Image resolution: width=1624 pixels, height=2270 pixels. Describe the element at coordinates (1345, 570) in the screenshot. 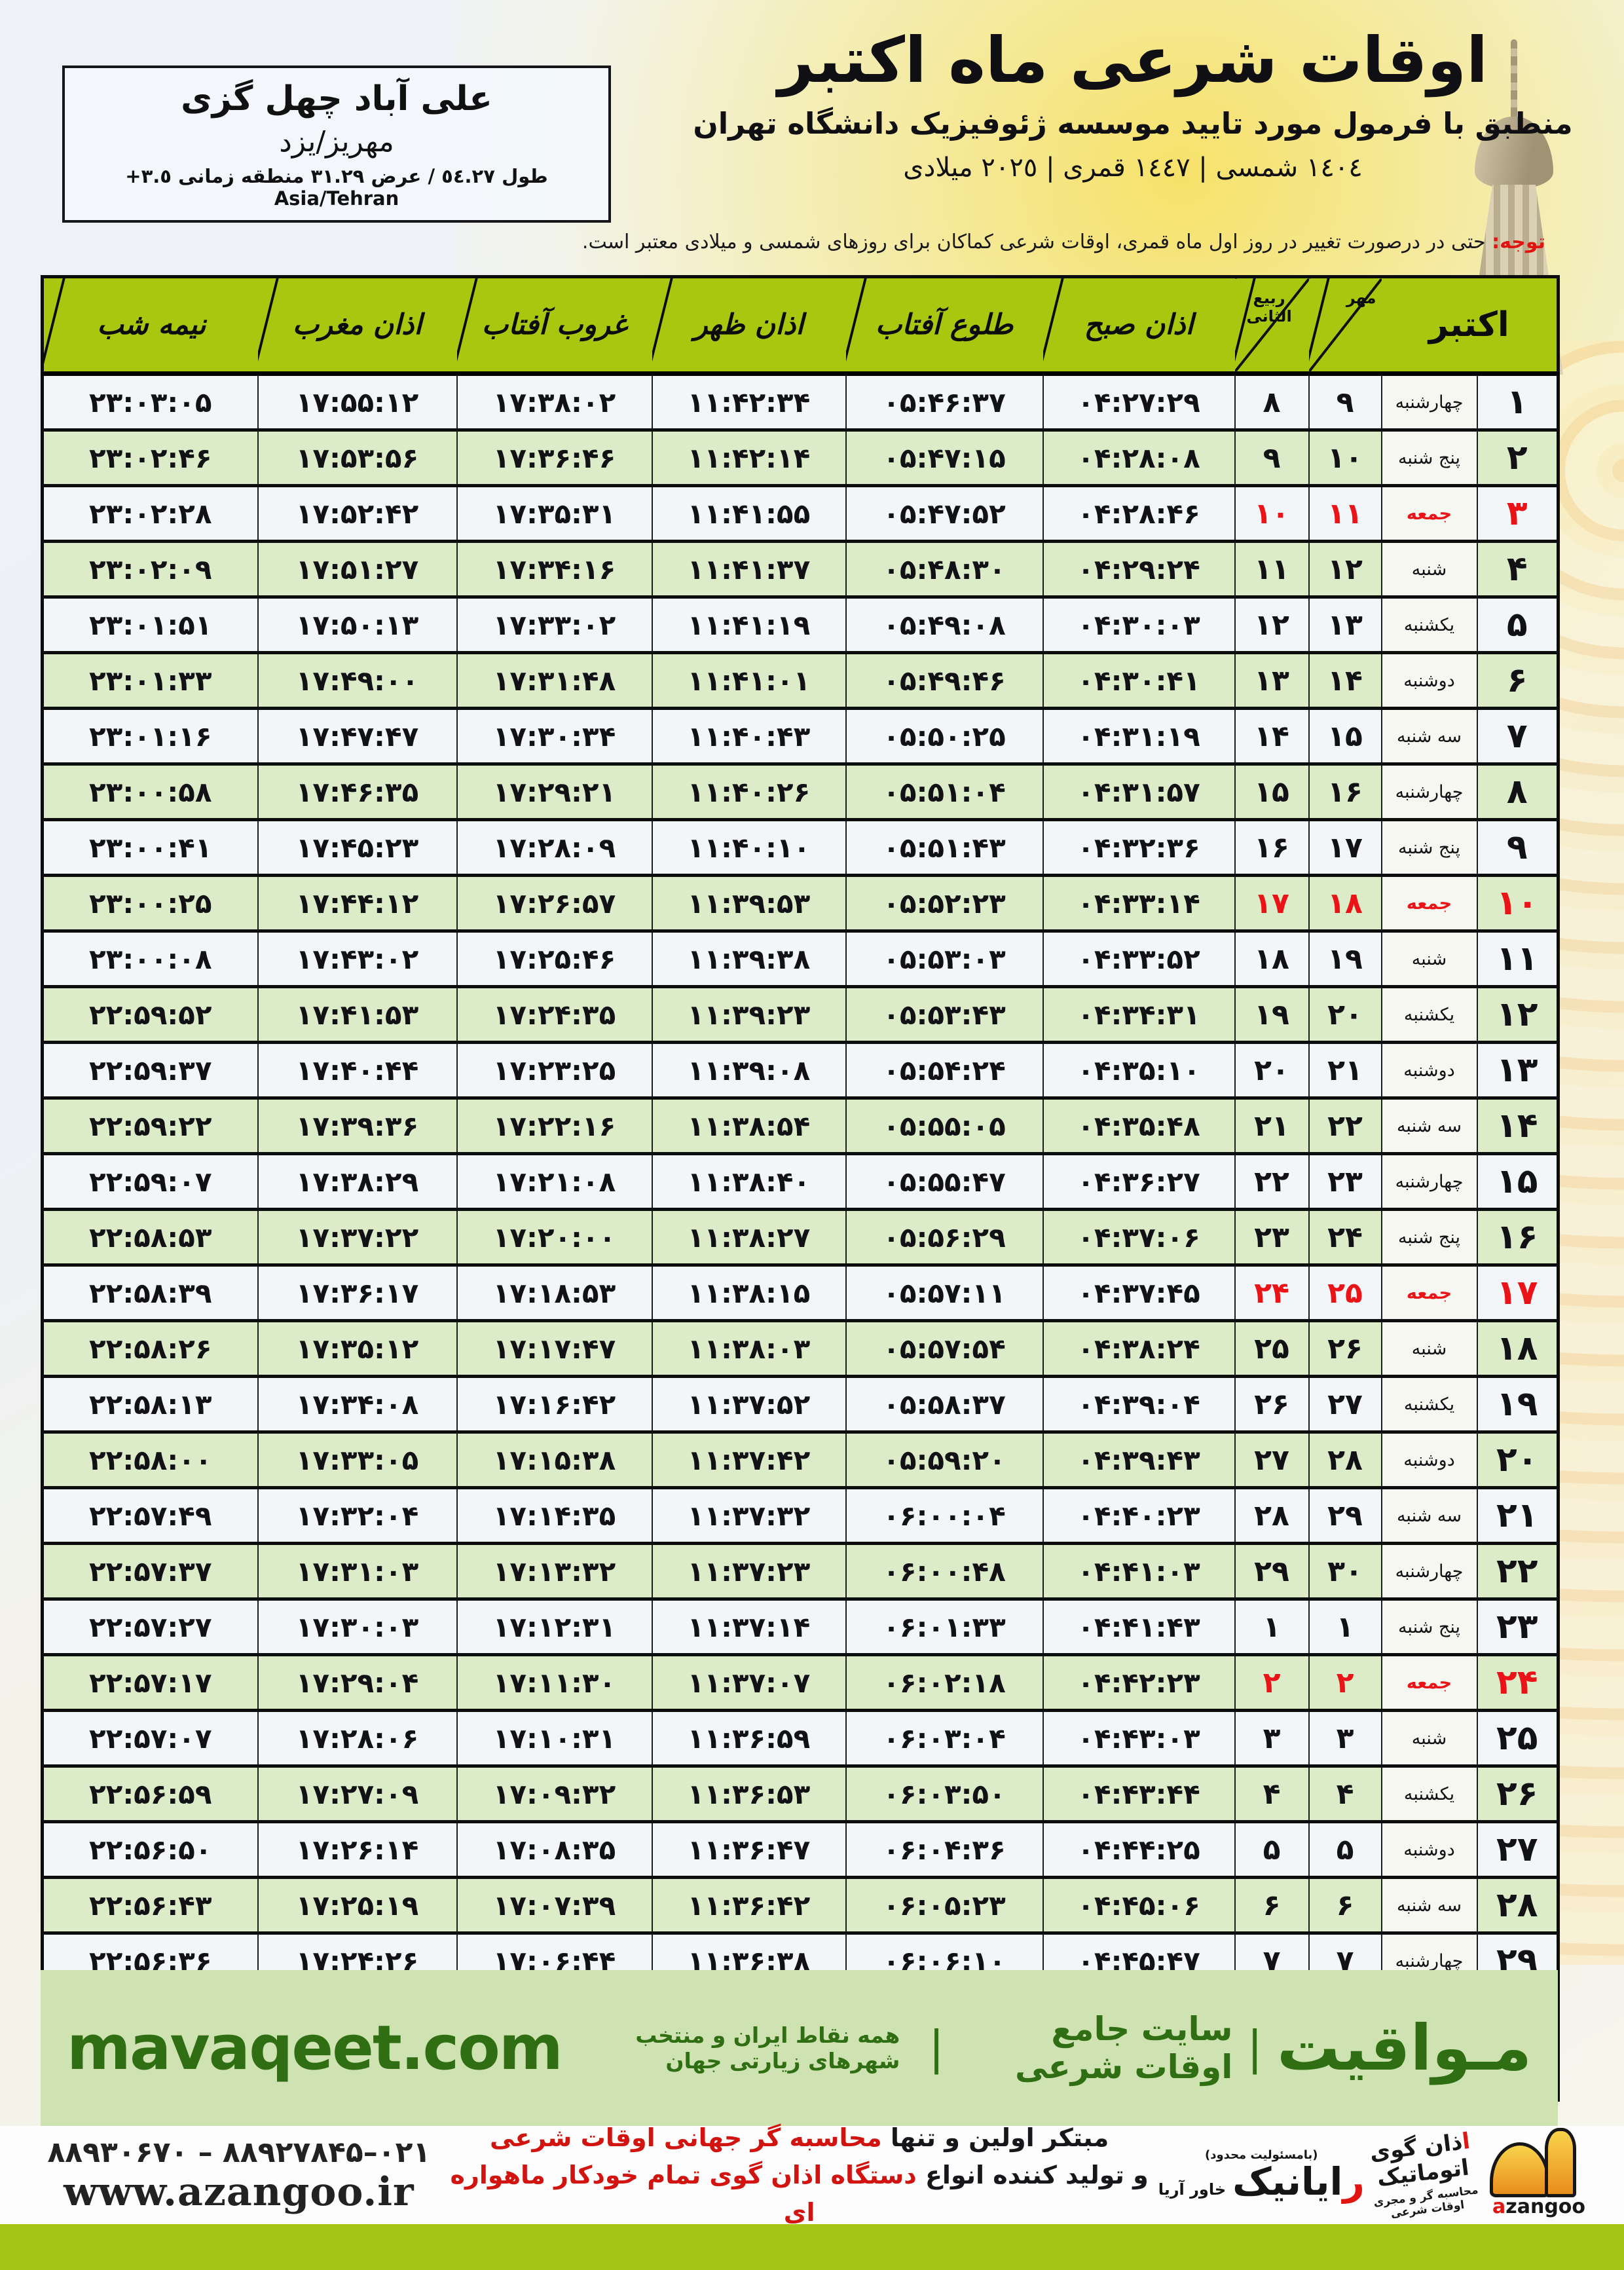

I see `persian-month-day-cell: ۱۲` at that location.